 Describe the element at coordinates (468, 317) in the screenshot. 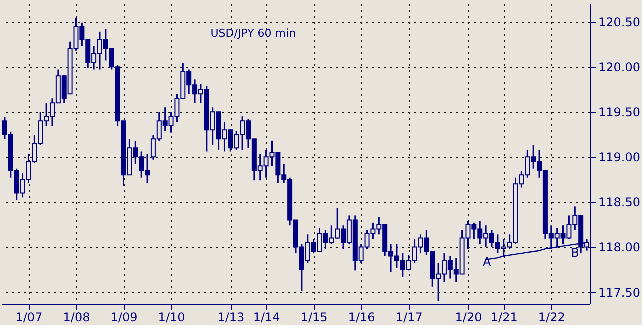

I see `x-tick-label: 1/20` at that location.